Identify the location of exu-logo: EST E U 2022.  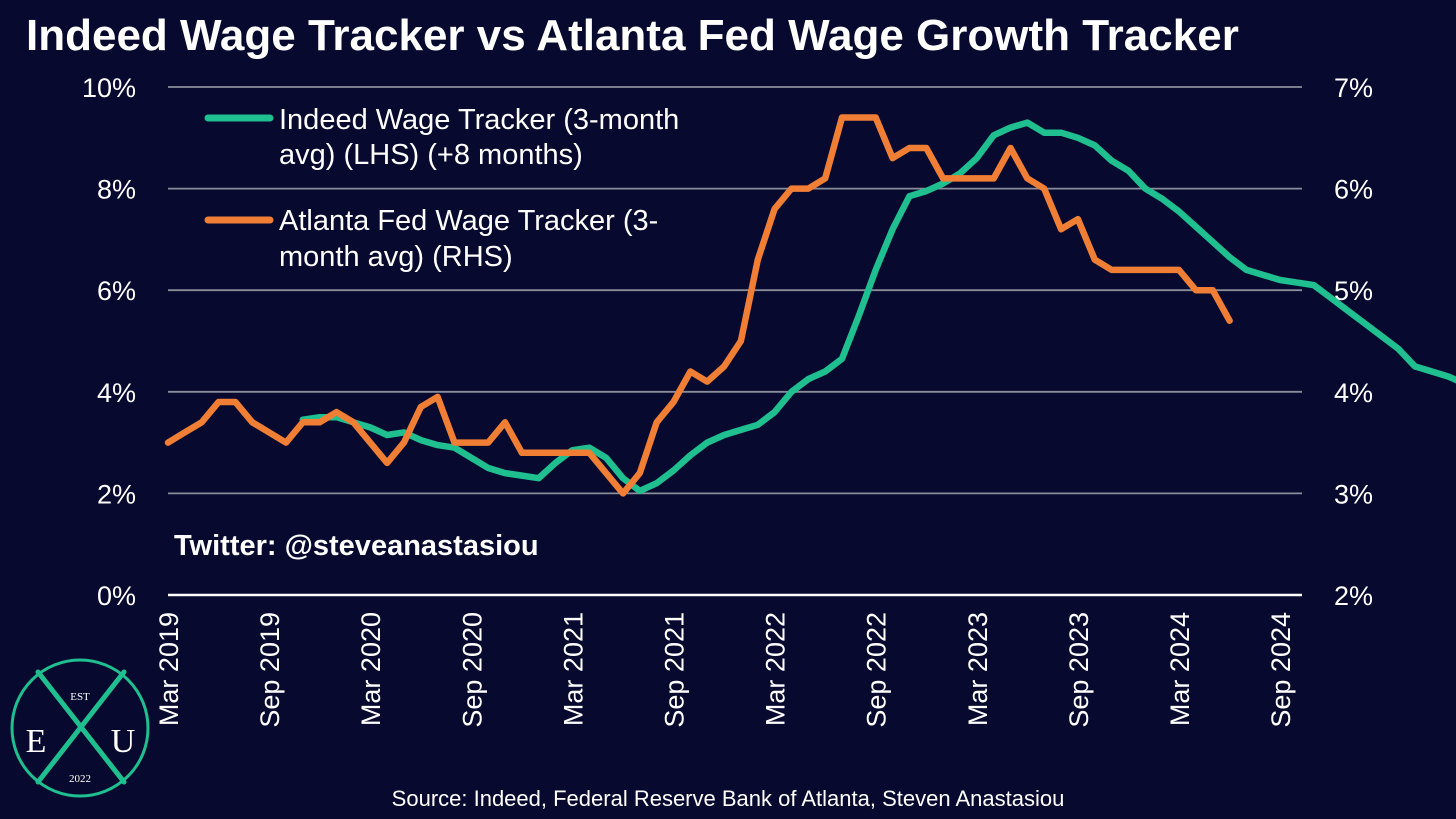
(80, 728).